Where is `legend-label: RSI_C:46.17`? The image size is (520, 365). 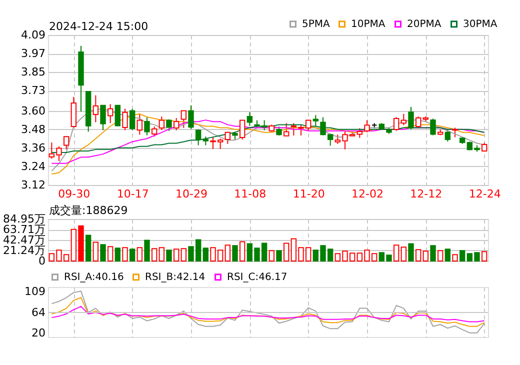
legend-label: RSI_C:46.17 is located at coordinates (257, 278).